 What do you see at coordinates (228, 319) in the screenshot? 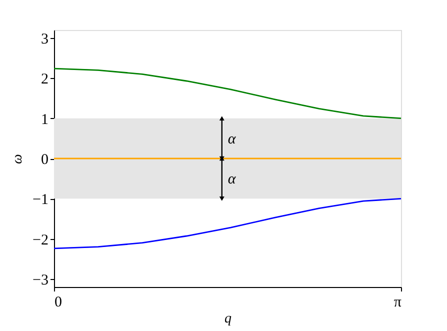
I see `x-axis-title: q` at bounding box center [228, 319].